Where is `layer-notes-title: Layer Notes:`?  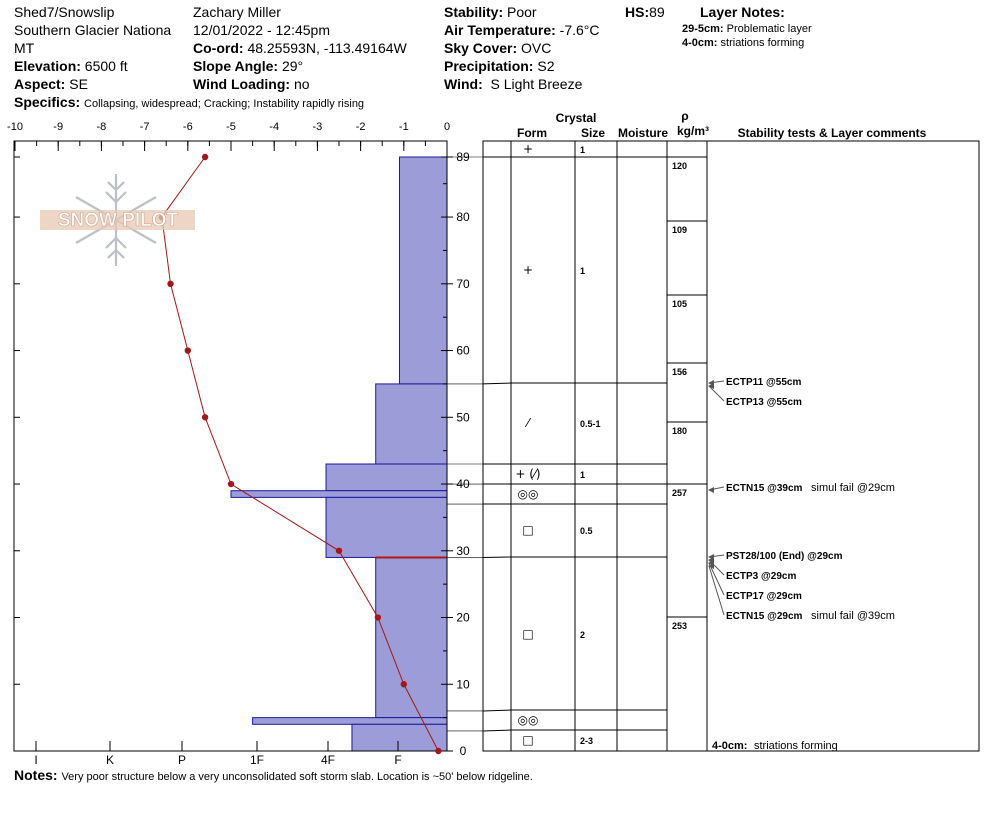 layer-notes-title: Layer Notes: is located at coordinates (742, 12).